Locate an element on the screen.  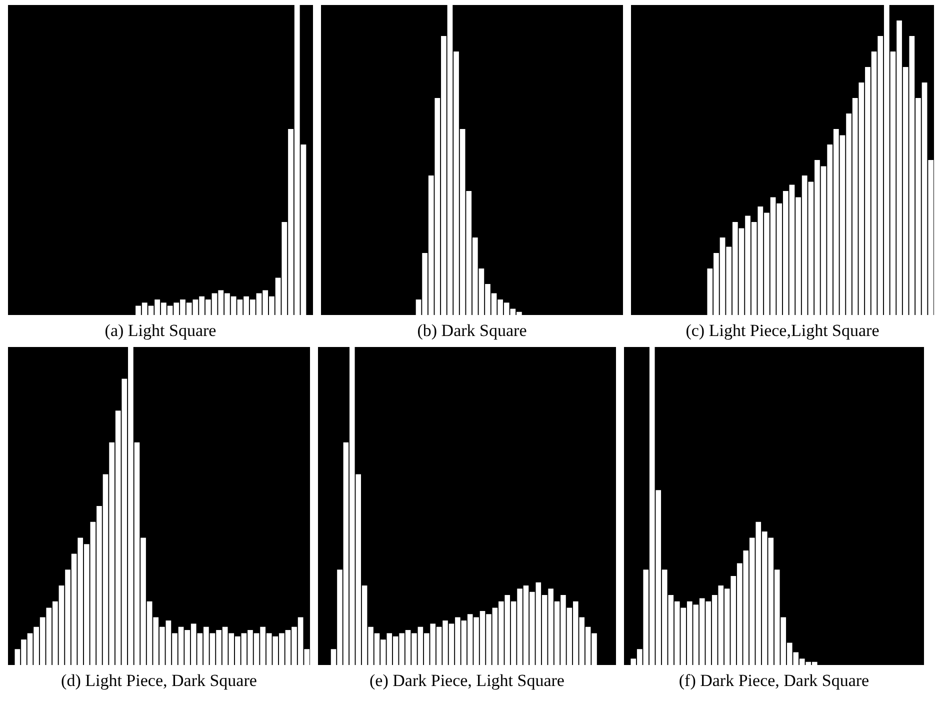
text: (e) Dark Piece, Light Square is located at coordinates (467, 681).